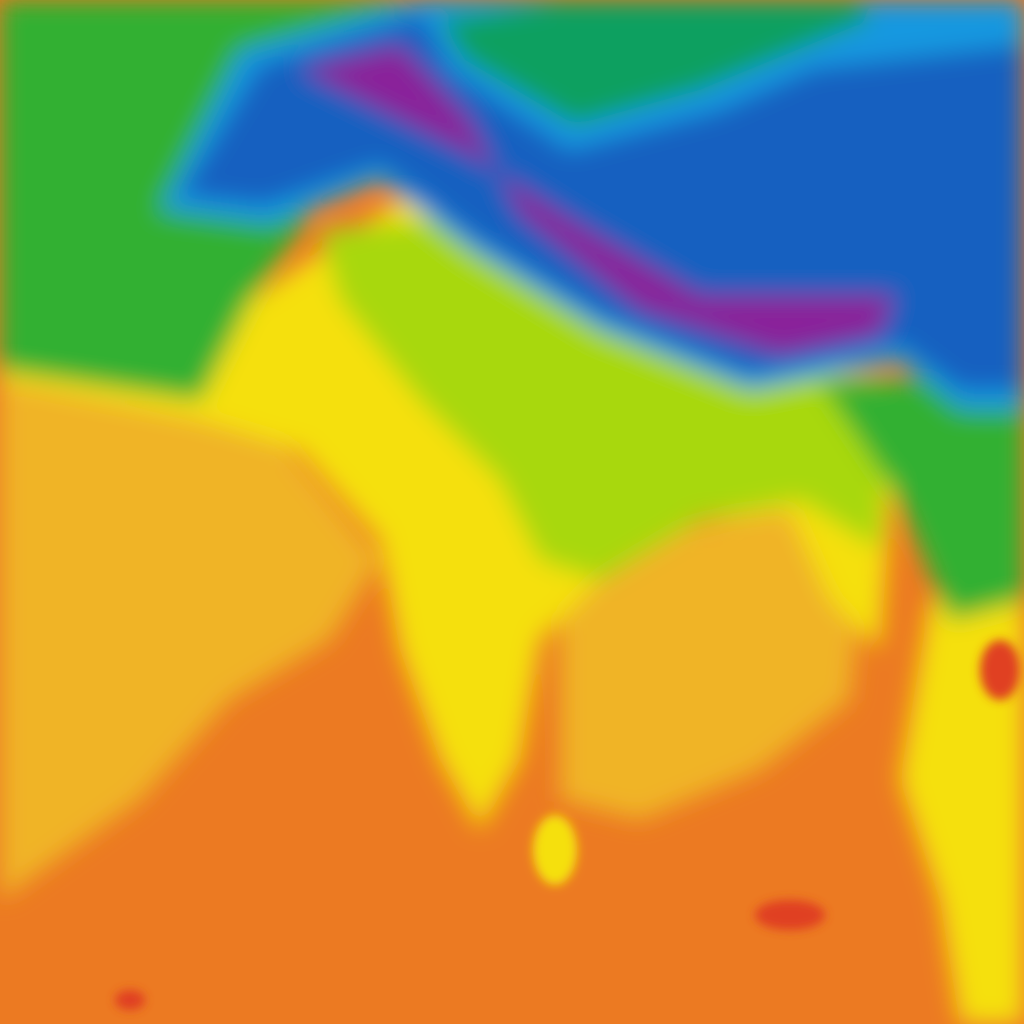 This screenshot has width=1024, height=1024. What do you see at coordinates (130, 1000) in the screenshot?
I see `hot-spot-southwest` at bounding box center [130, 1000].